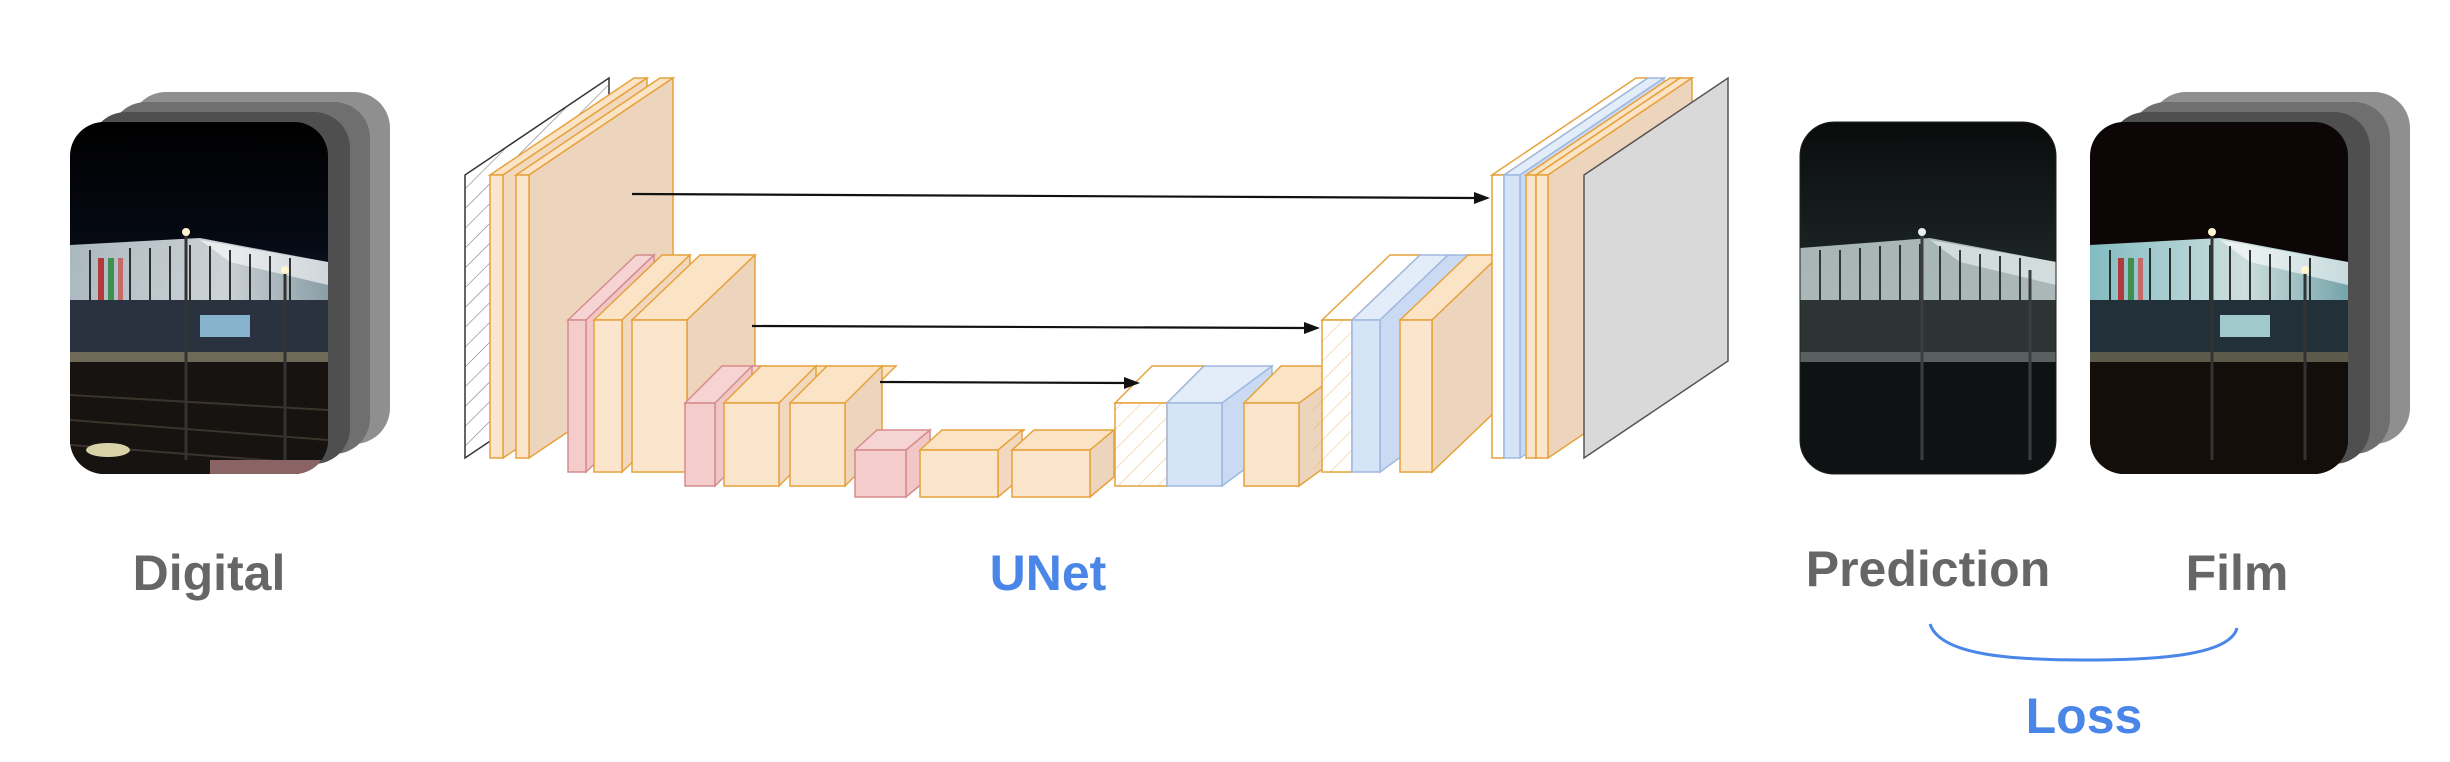 The height and width of the screenshot is (762, 2450). I want to click on prediction-label: Prediction, so click(1928, 569).